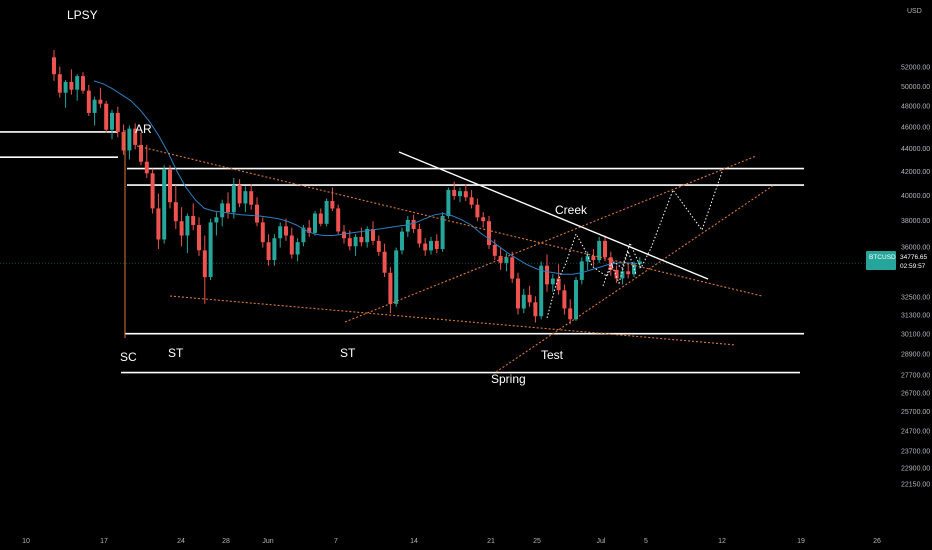 This screenshot has height=550, width=932. Describe the element at coordinates (104, 541) in the screenshot. I see `x-tick-label: 17` at that location.